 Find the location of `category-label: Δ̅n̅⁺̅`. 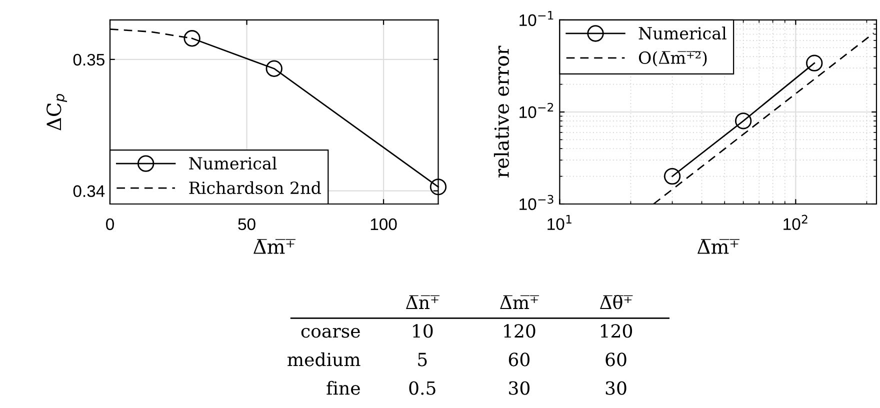

category-label: Δ̅n̅⁺̅ is located at coordinates (423, 302).